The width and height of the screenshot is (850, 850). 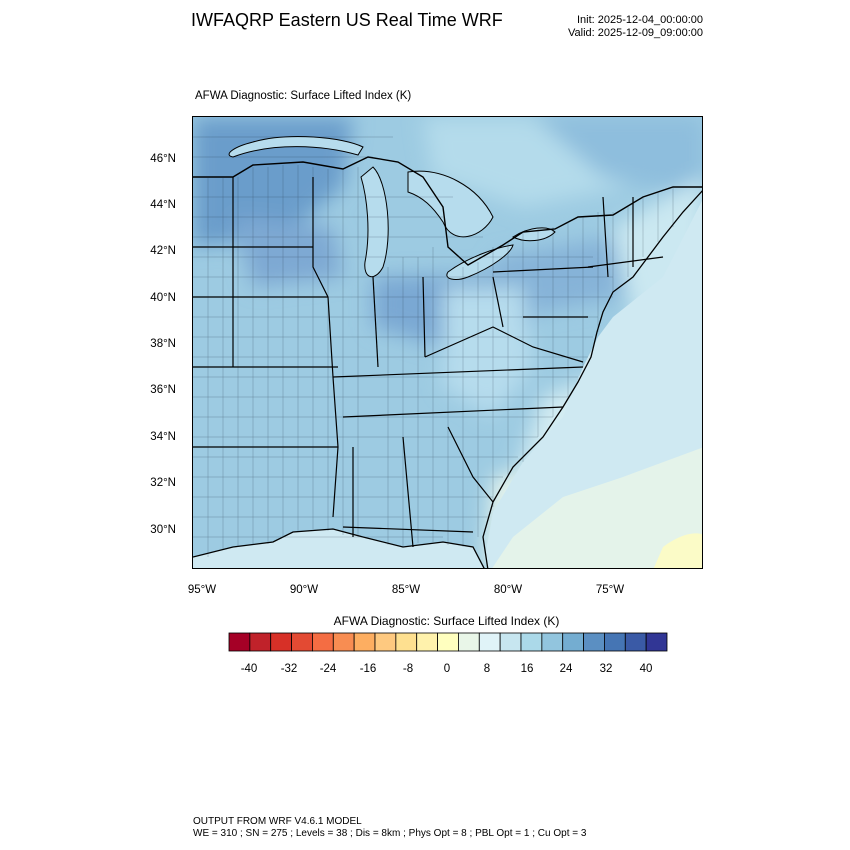 What do you see at coordinates (304, 590) in the screenshot?
I see `lon-label-90w: 90°W` at bounding box center [304, 590].